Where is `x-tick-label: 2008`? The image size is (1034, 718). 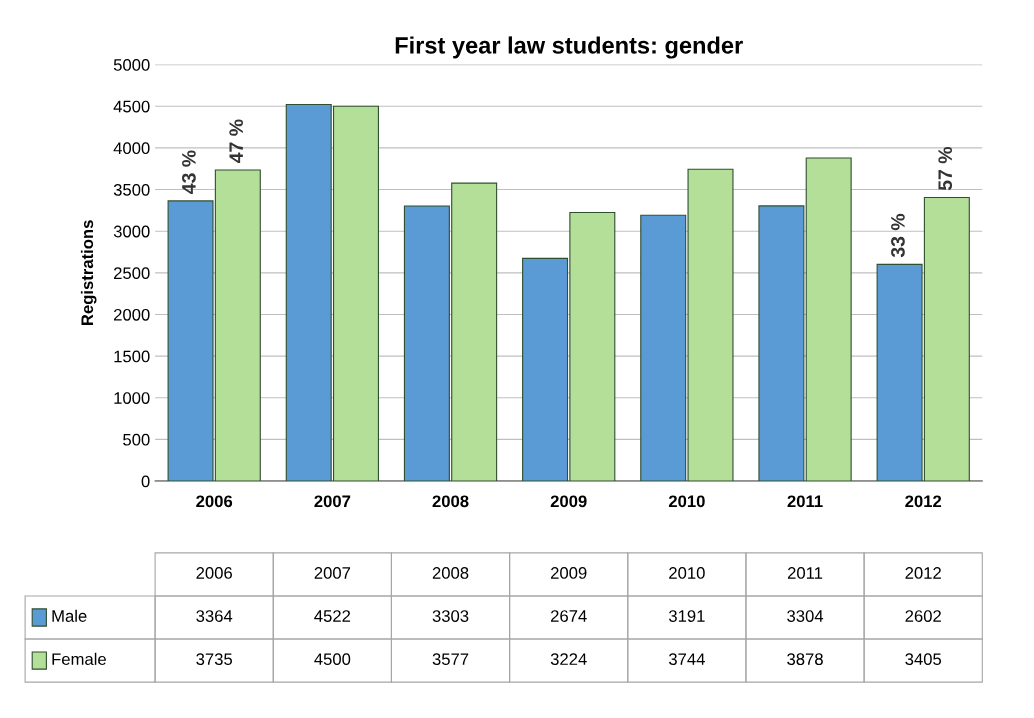
x-tick-label: 2008 is located at coordinates (450, 501).